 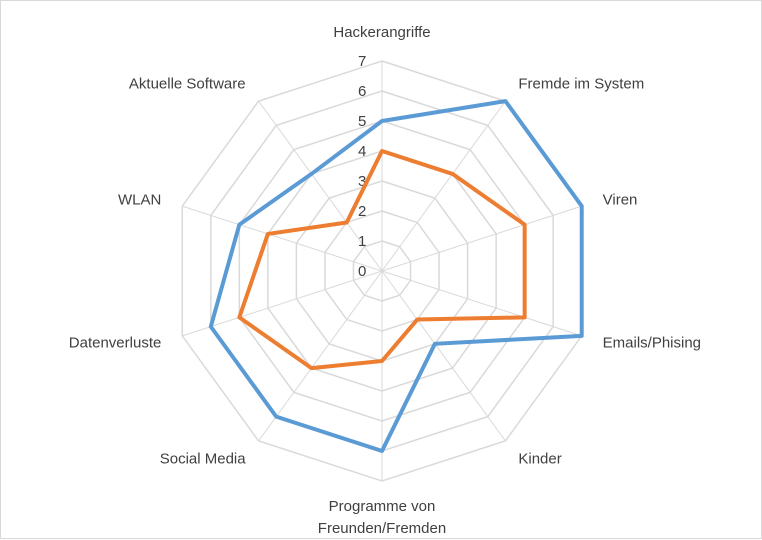 I want to click on tick-label: 4, so click(x=362, y=151).